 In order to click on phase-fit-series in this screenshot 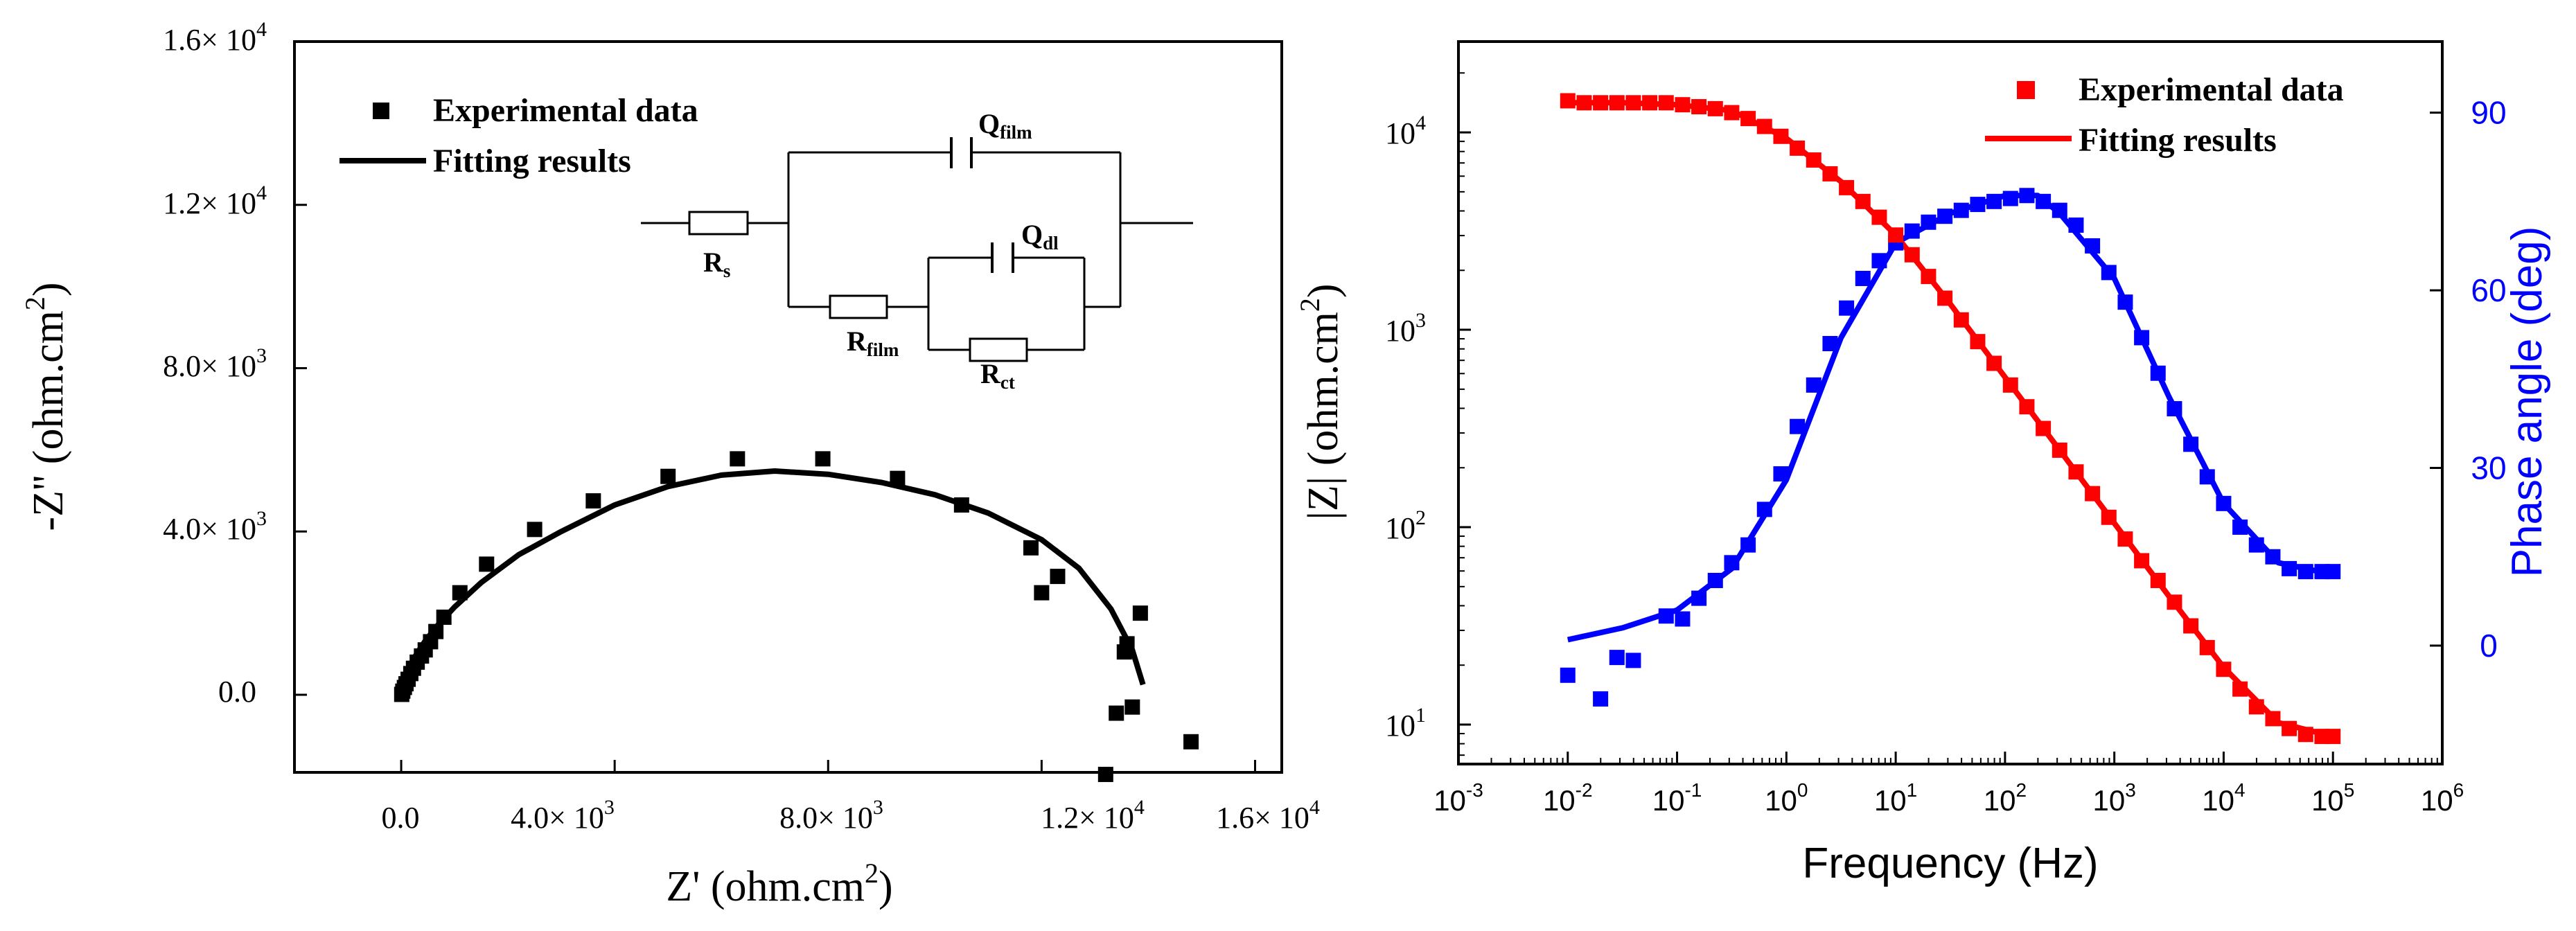, I will do `click(1951, 418)`.